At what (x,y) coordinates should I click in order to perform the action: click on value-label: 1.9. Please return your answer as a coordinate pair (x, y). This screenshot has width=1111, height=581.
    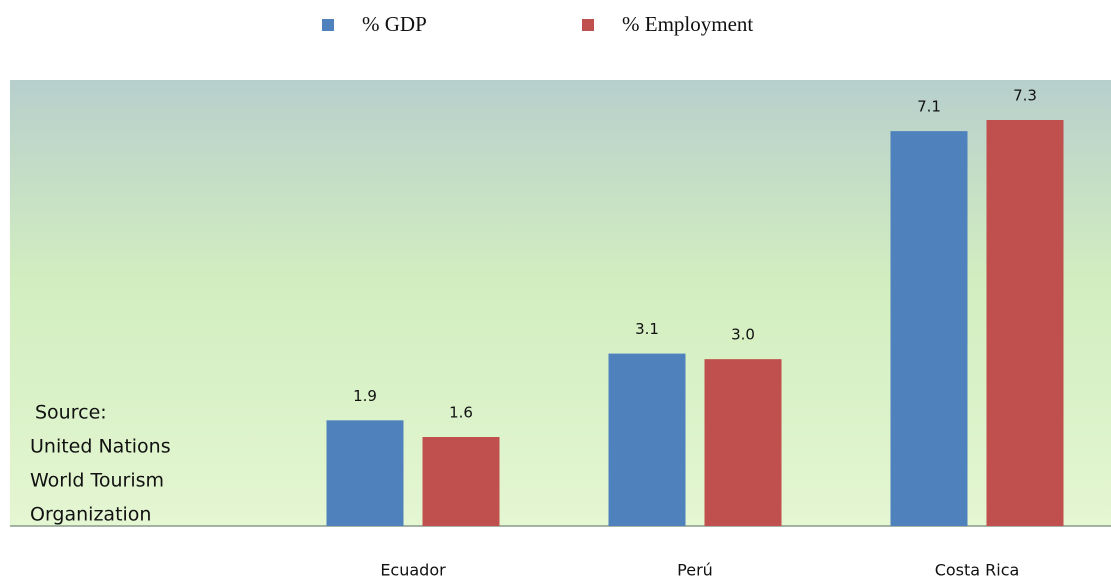
    Looking at the image, I should click on (365, 396).